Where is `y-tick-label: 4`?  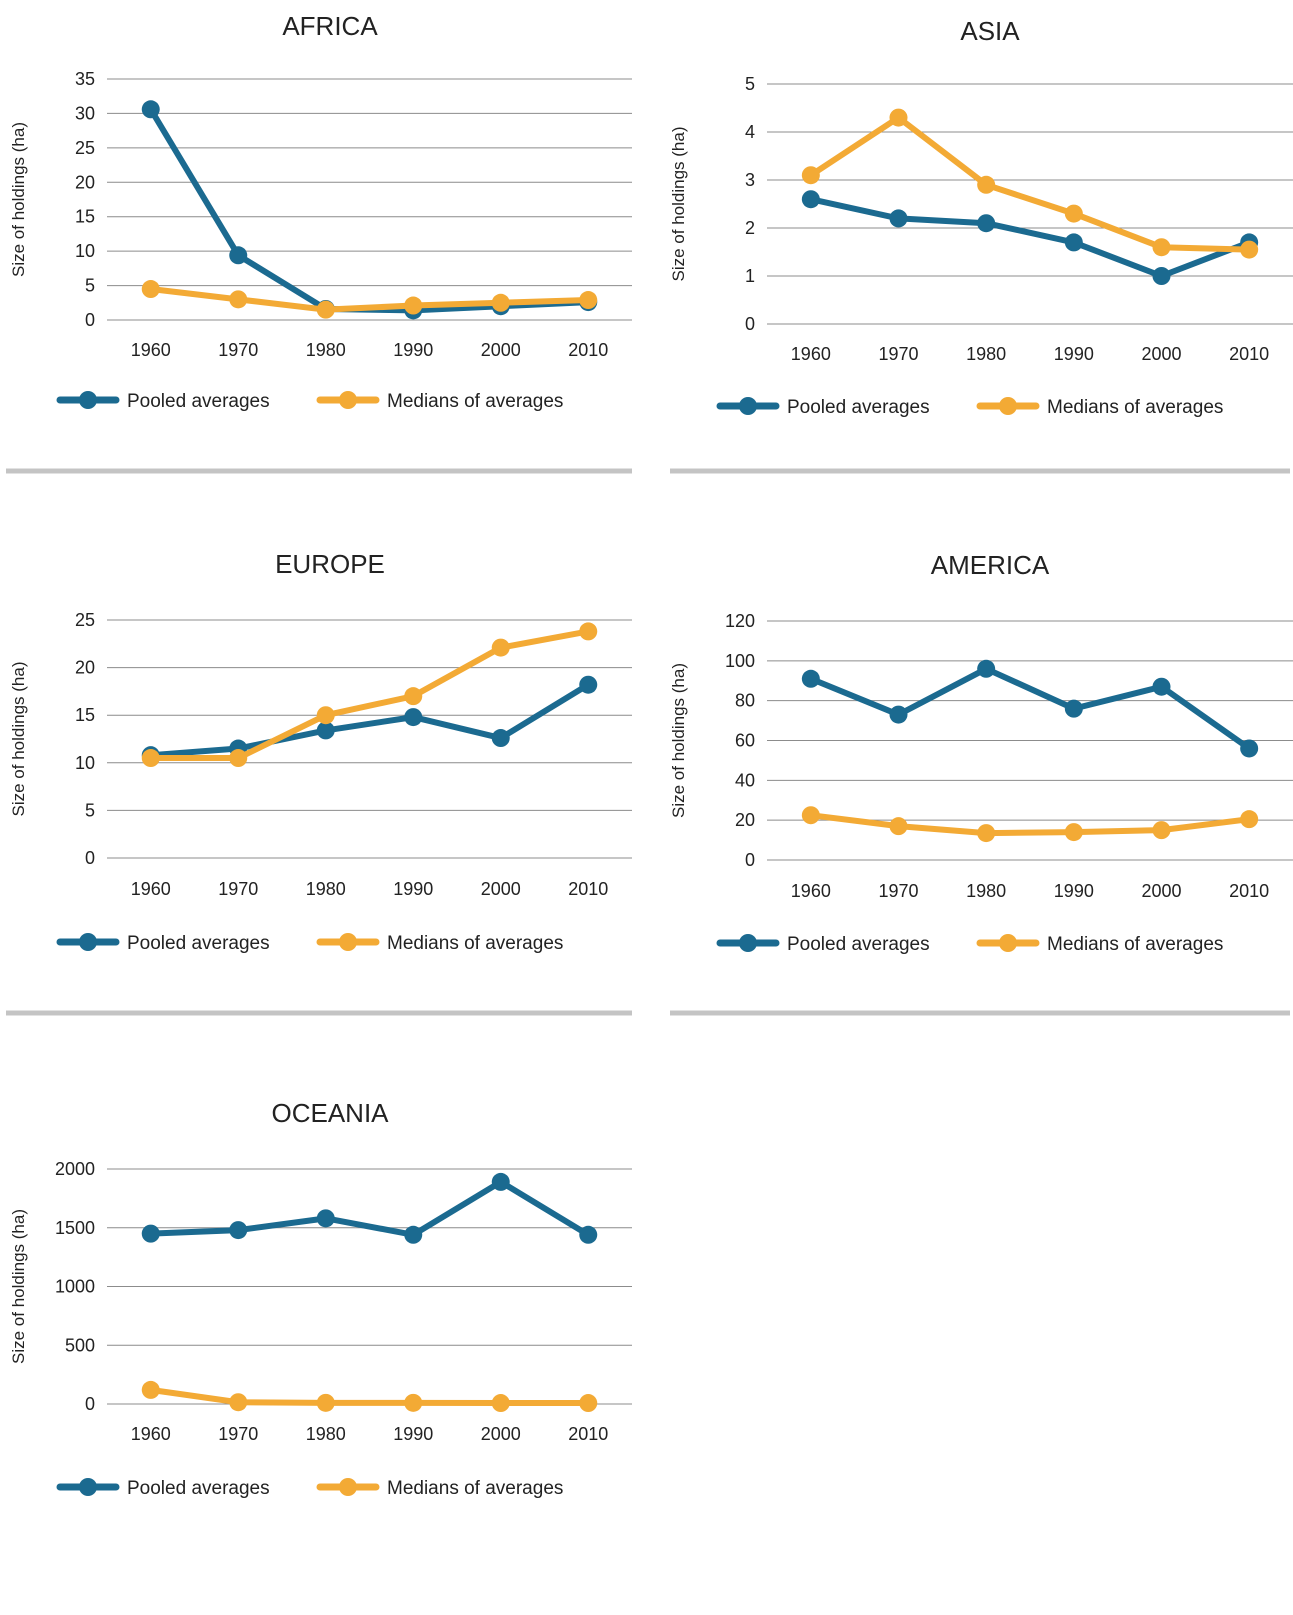
y-tick-label: 4 is located at coordinates (750, 132).